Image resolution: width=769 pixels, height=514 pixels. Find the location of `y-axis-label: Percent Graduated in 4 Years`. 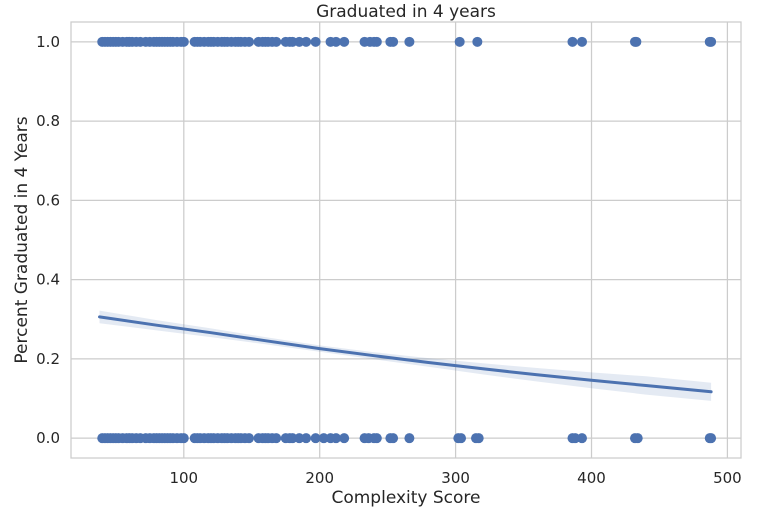

y-axis-label: Percent Graduated in 4 Years is located at coordinates (22, 239).